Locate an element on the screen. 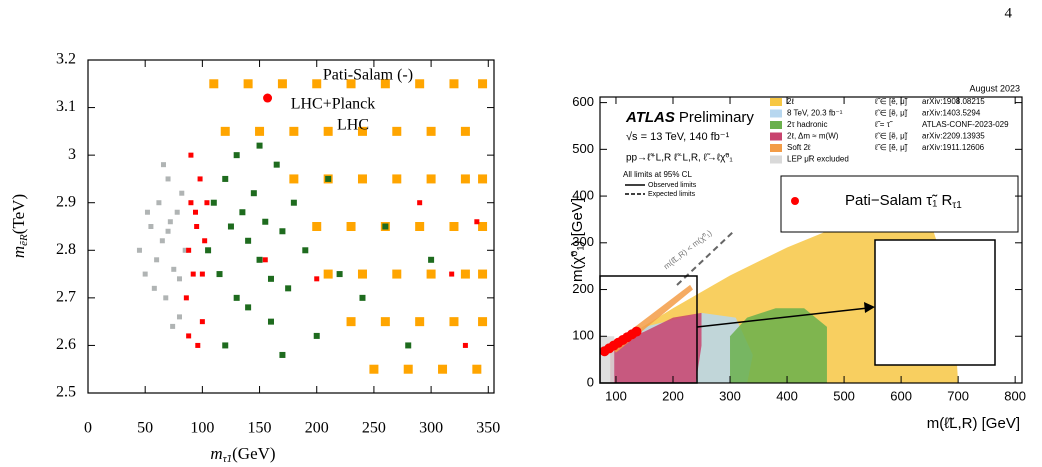 Image resolution: width=1042 pixels, height=467 pixels. y-tick-label: 2.5 is located at coordinates (66, 392).